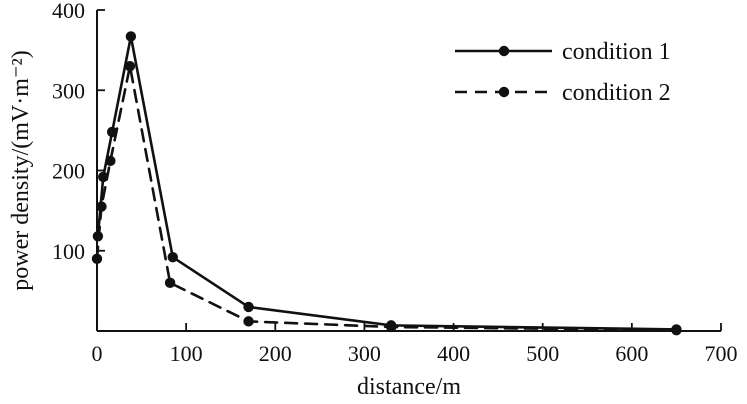  I want to click on x-tick-label: 300, so click(364, 353).